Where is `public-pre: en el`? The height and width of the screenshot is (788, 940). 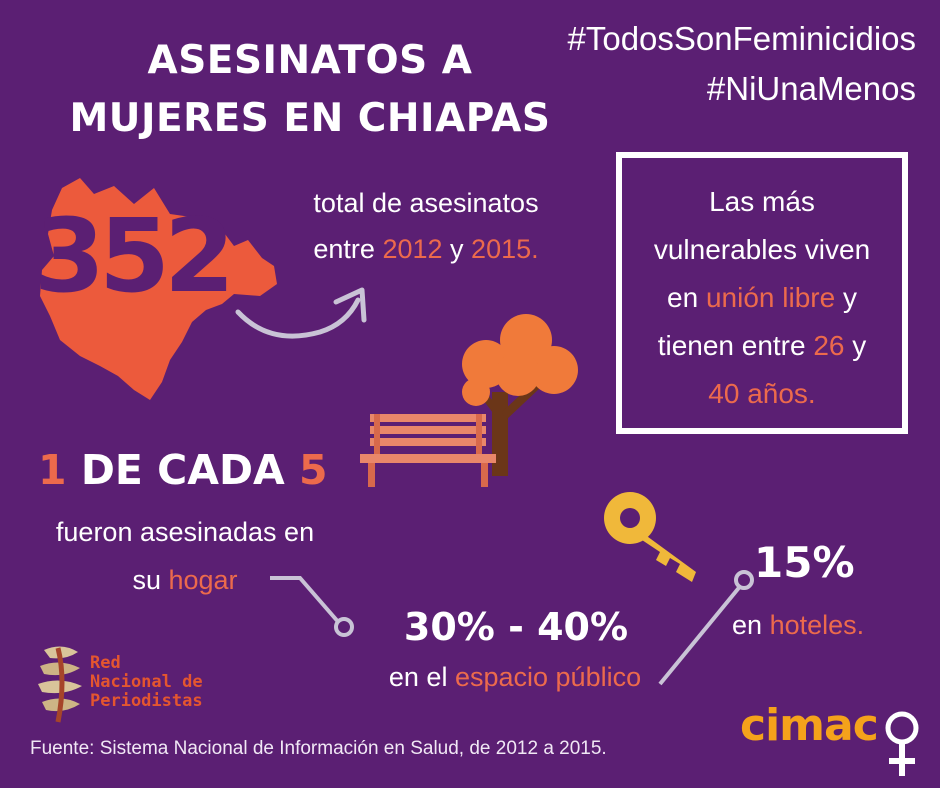 public-pre: en el is located at coordinates (418, 677).